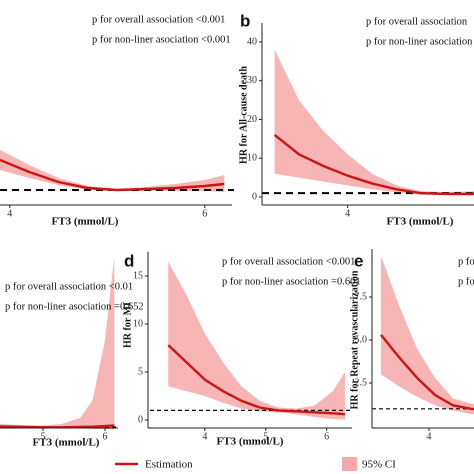 This screenshot has width=474, height=474. Describe the element at coordinates (358, 260) in the screenshot. I see `panel-label: e` at that location.